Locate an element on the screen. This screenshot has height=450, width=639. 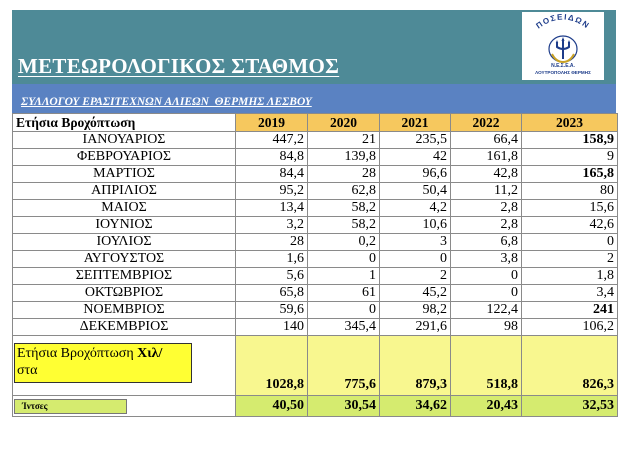
rainfall-value: 98,2 is located at coordinates (415, 310).